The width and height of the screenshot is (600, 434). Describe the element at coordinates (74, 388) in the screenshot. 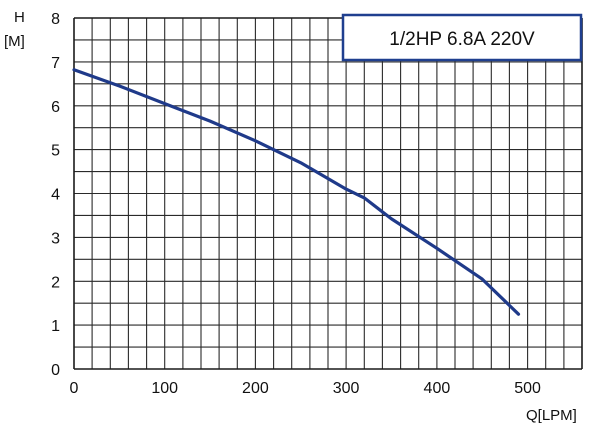

I see `x-tick-label: 0` at that location.